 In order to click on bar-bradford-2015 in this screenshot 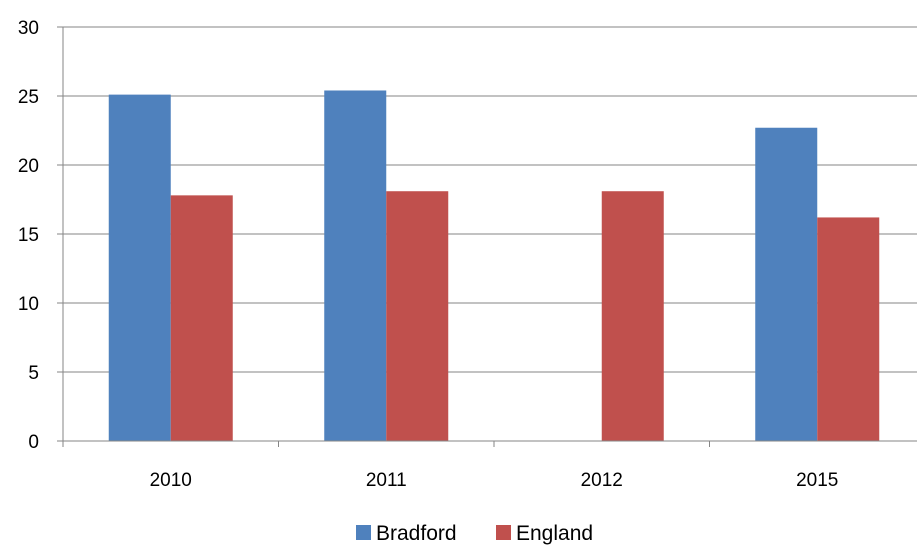, I will do `click(786, 284)`.